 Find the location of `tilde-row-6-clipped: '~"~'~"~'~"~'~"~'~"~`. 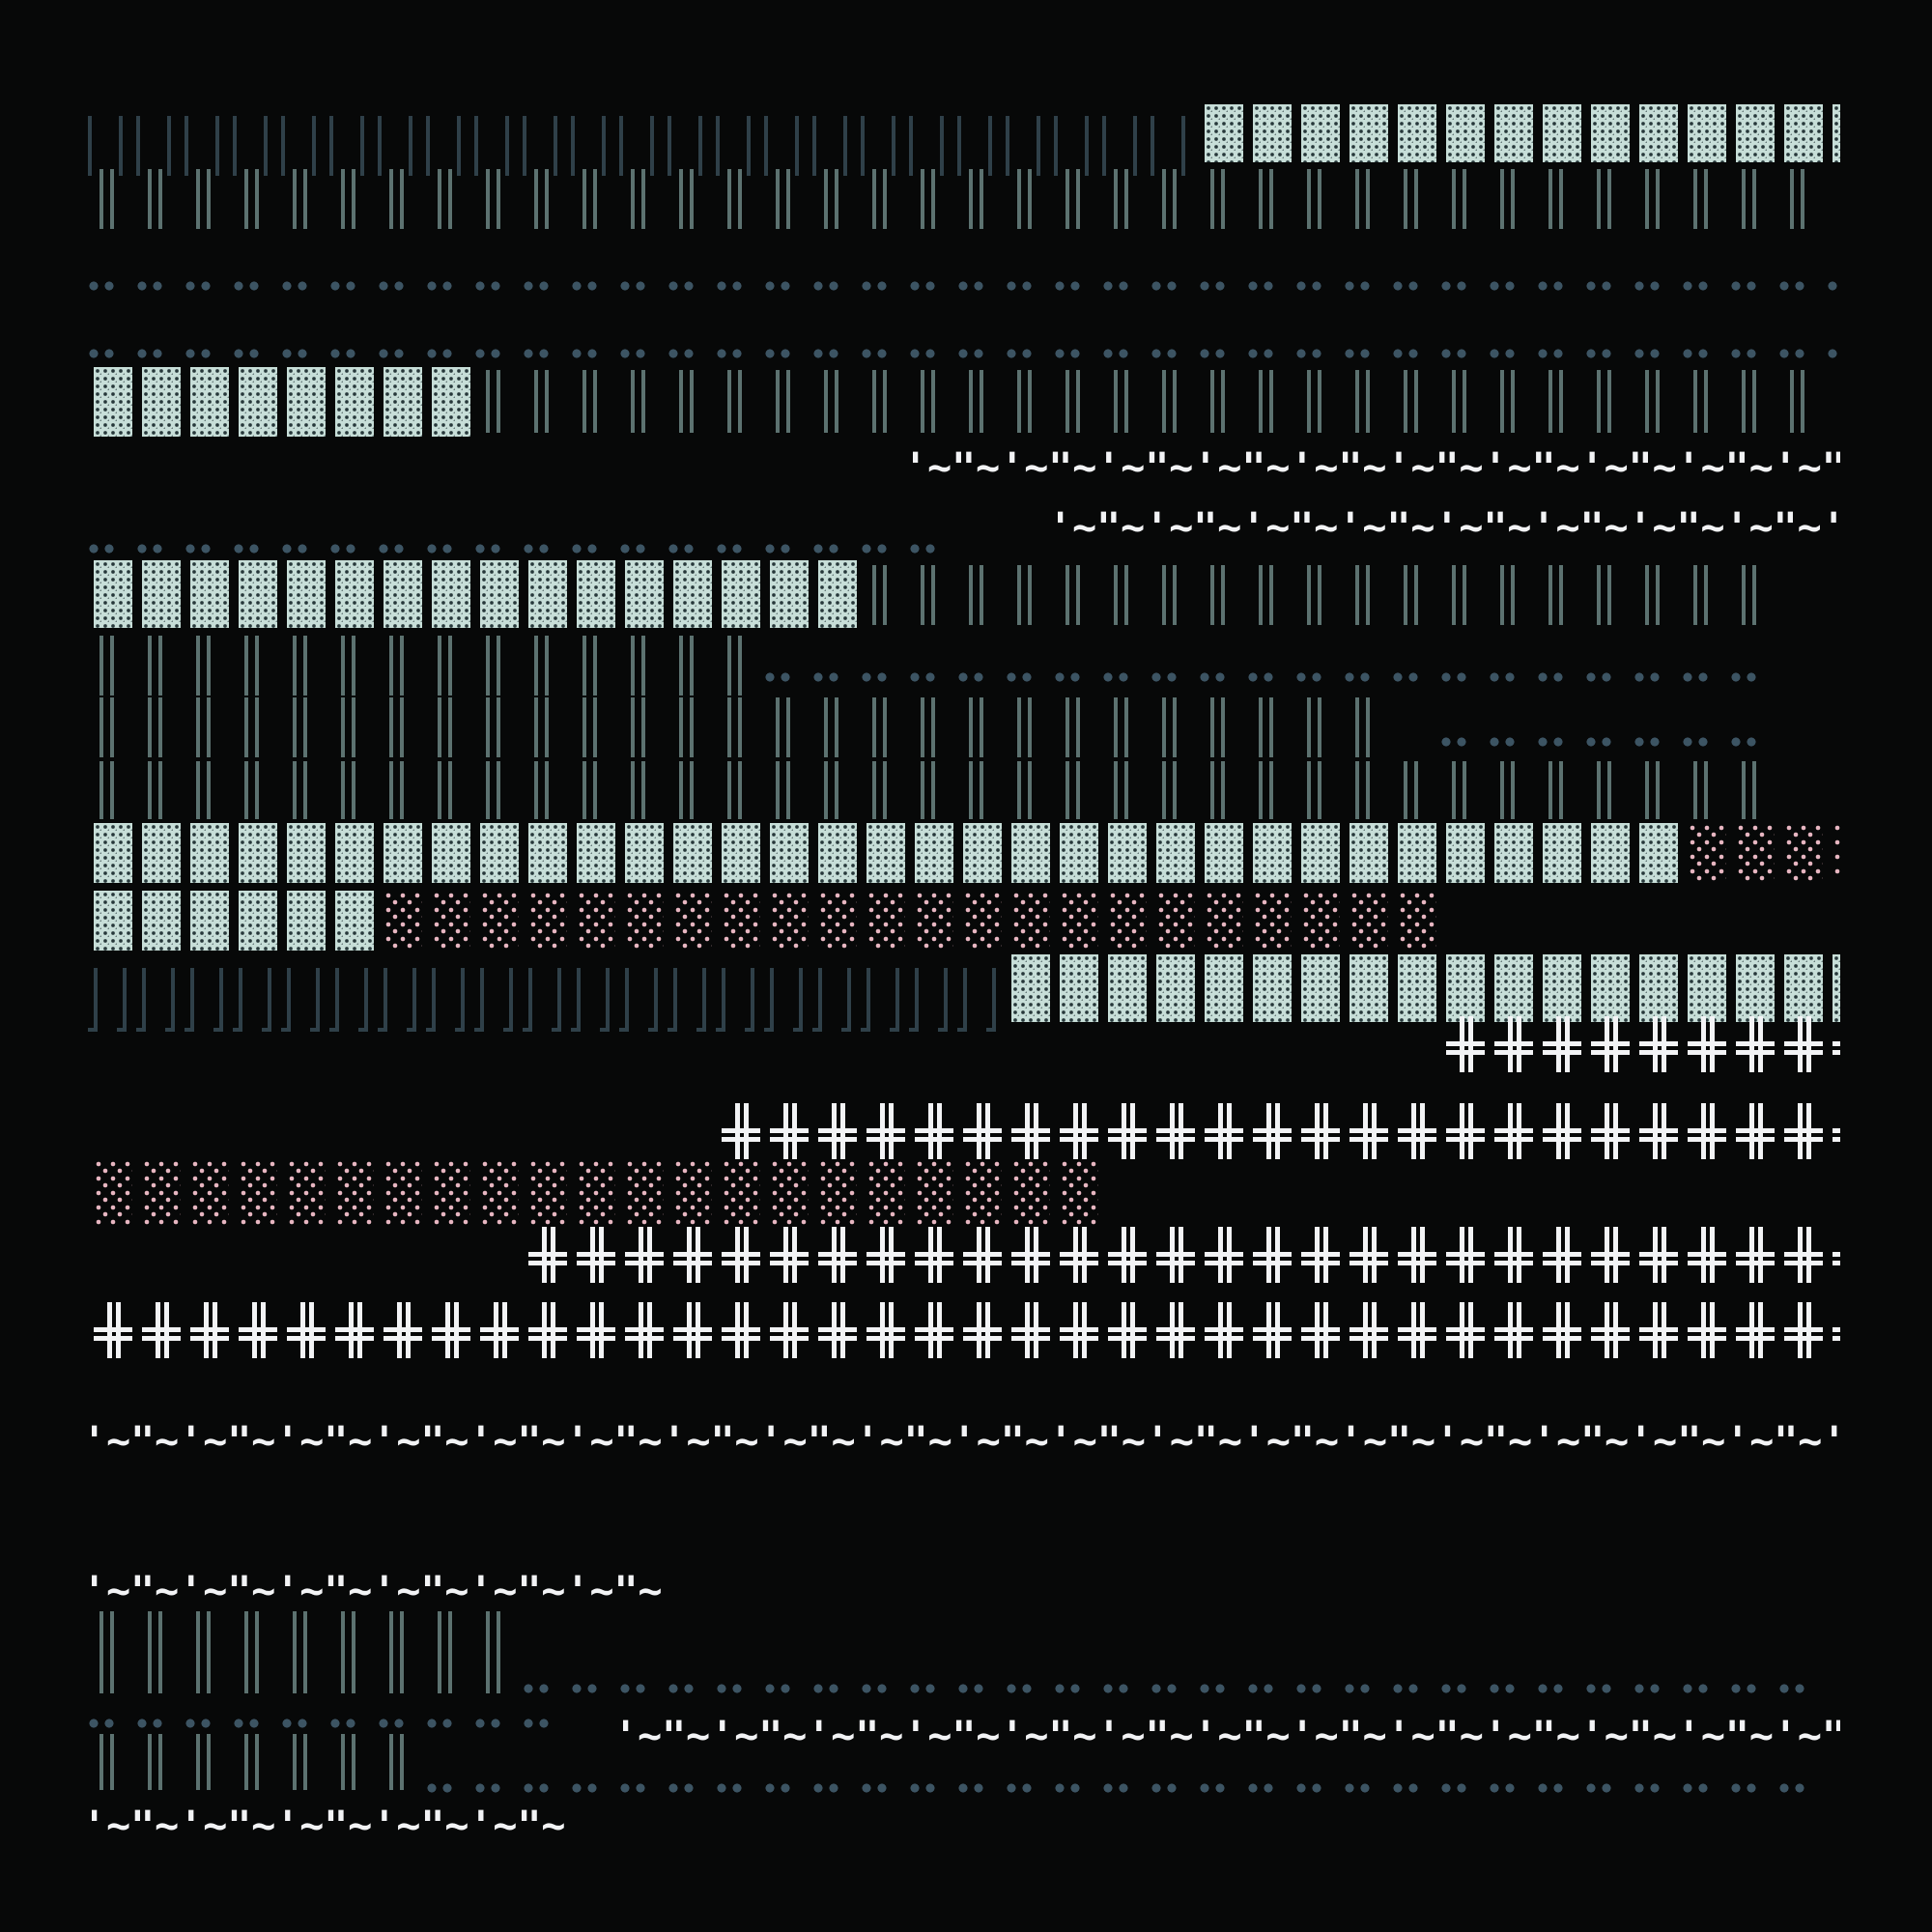

tilde-row-6-clipped: '~"~'~"~'~"~'~"~'~"~ is located at coordinates (324, 1825).